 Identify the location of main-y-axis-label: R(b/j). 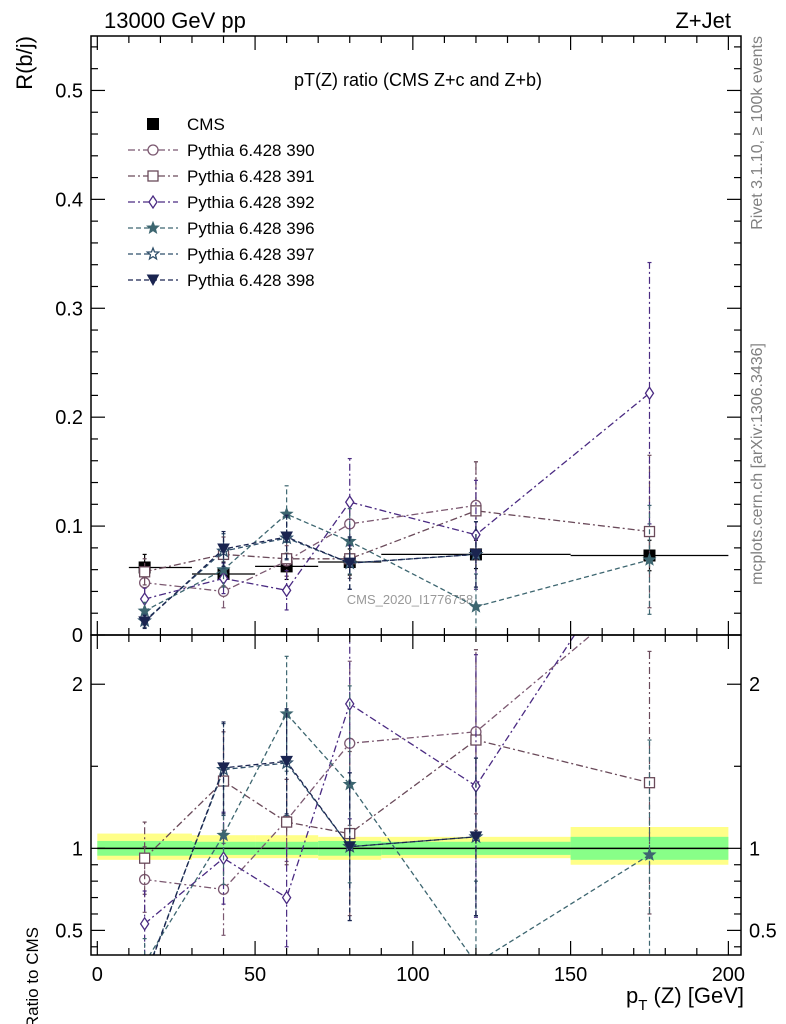
(24, 63).